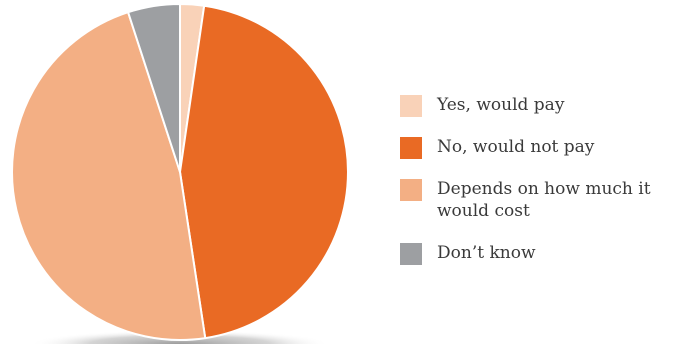 The width and height of the screenshot is (697, 344). What do you see at coordinates (411, 190) in the screenshot?
I see `legend-swatch-depends` at bounding box center [411, 190].